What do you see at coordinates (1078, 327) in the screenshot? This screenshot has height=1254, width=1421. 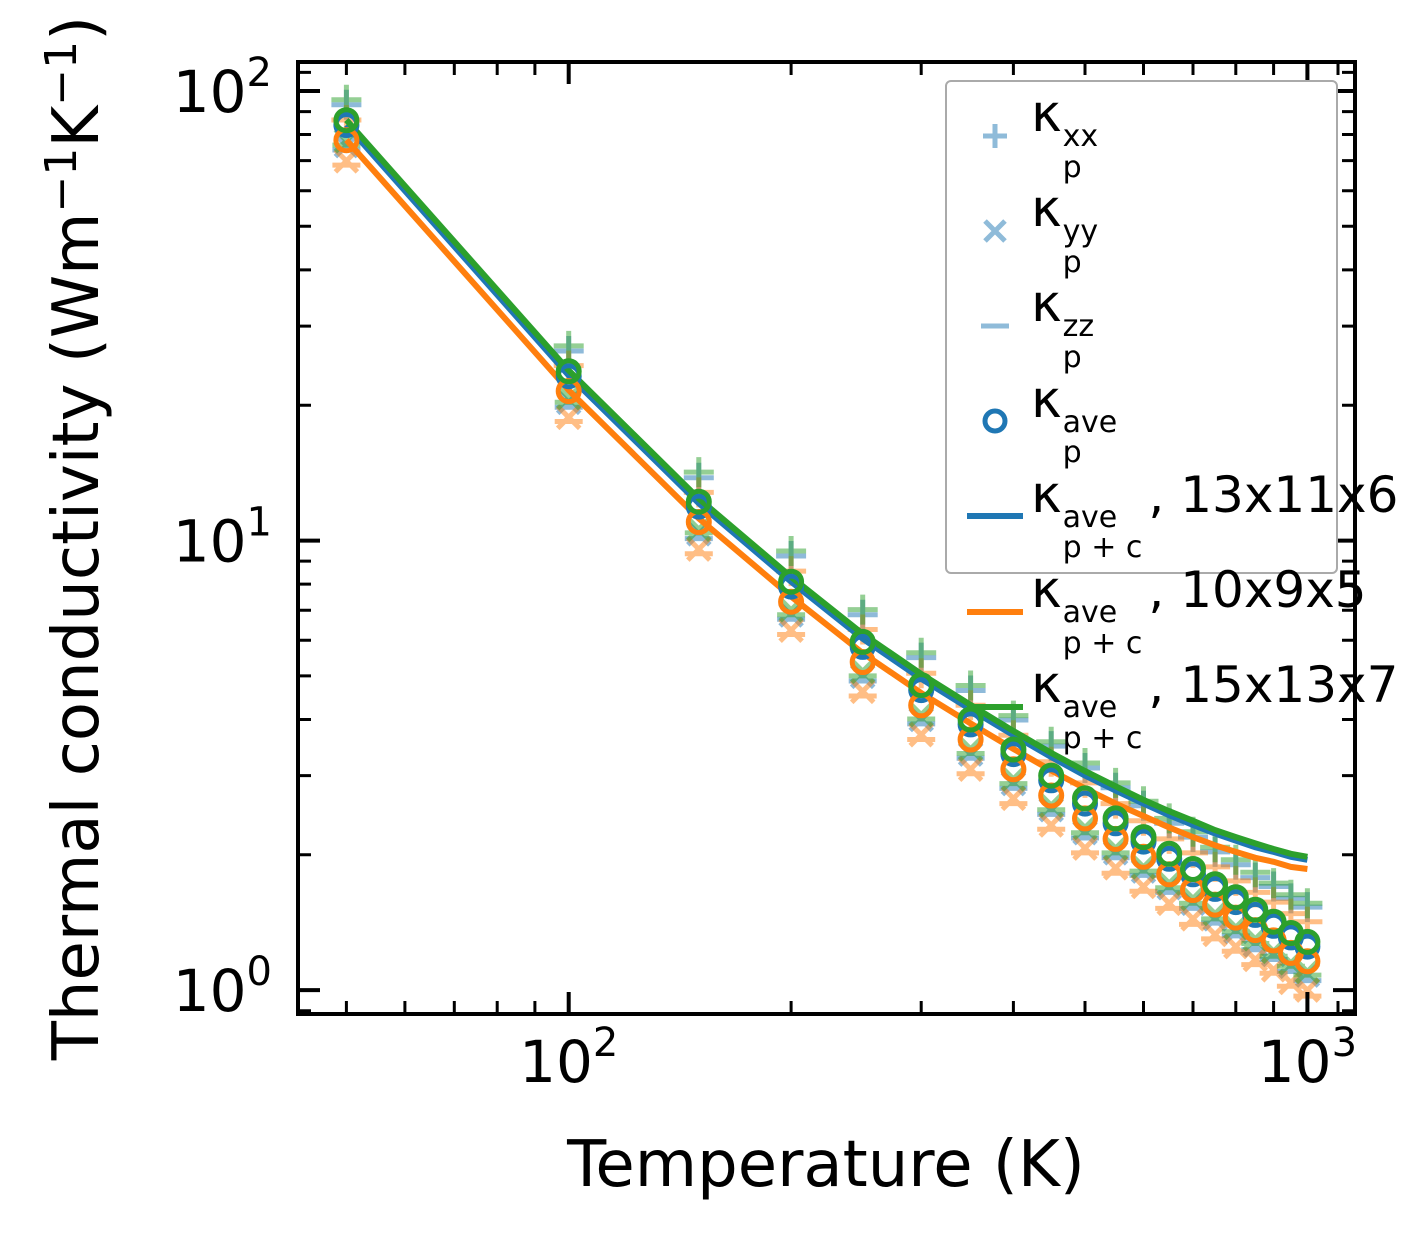 I see `legend-superscript: zz` at bounding box center [1078, 327].